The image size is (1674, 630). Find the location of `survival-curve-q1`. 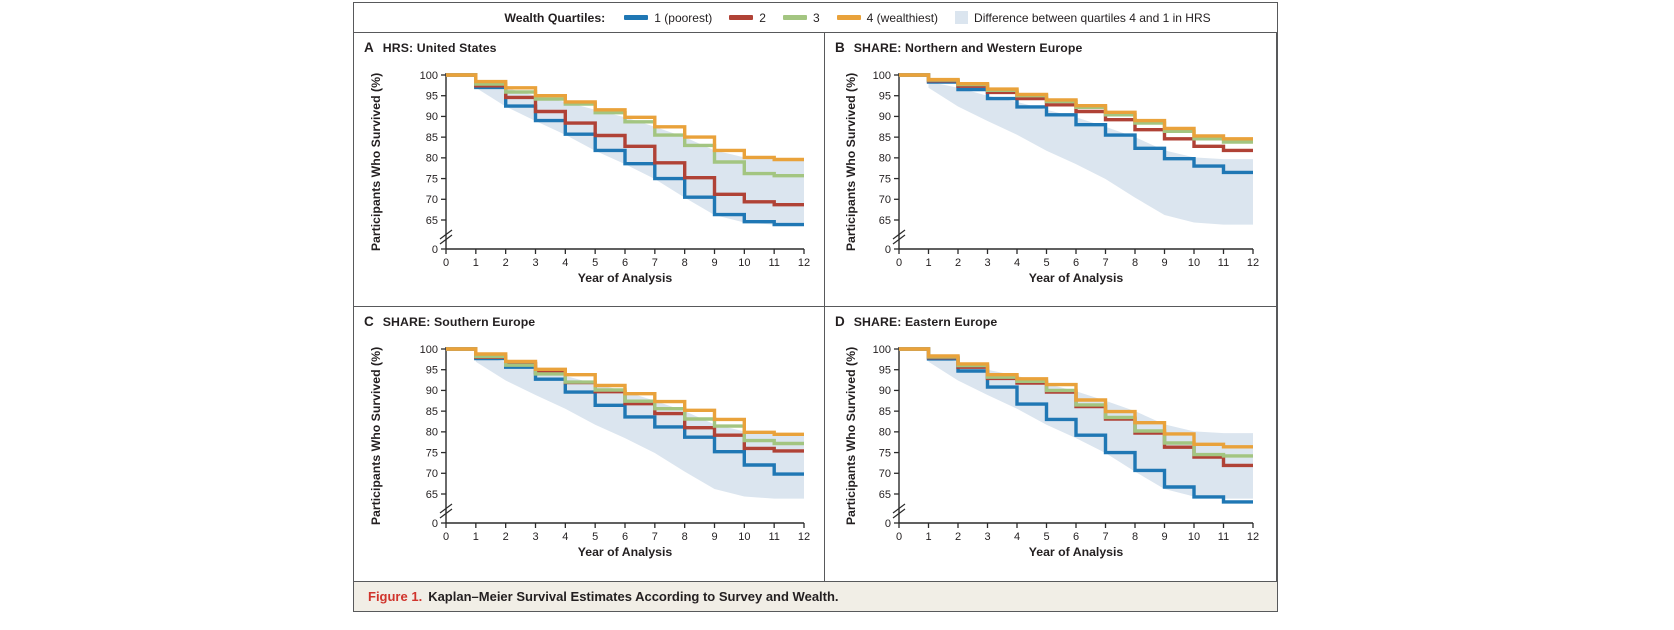

survival-curve-q1 is located at coordinates (1076, 425).